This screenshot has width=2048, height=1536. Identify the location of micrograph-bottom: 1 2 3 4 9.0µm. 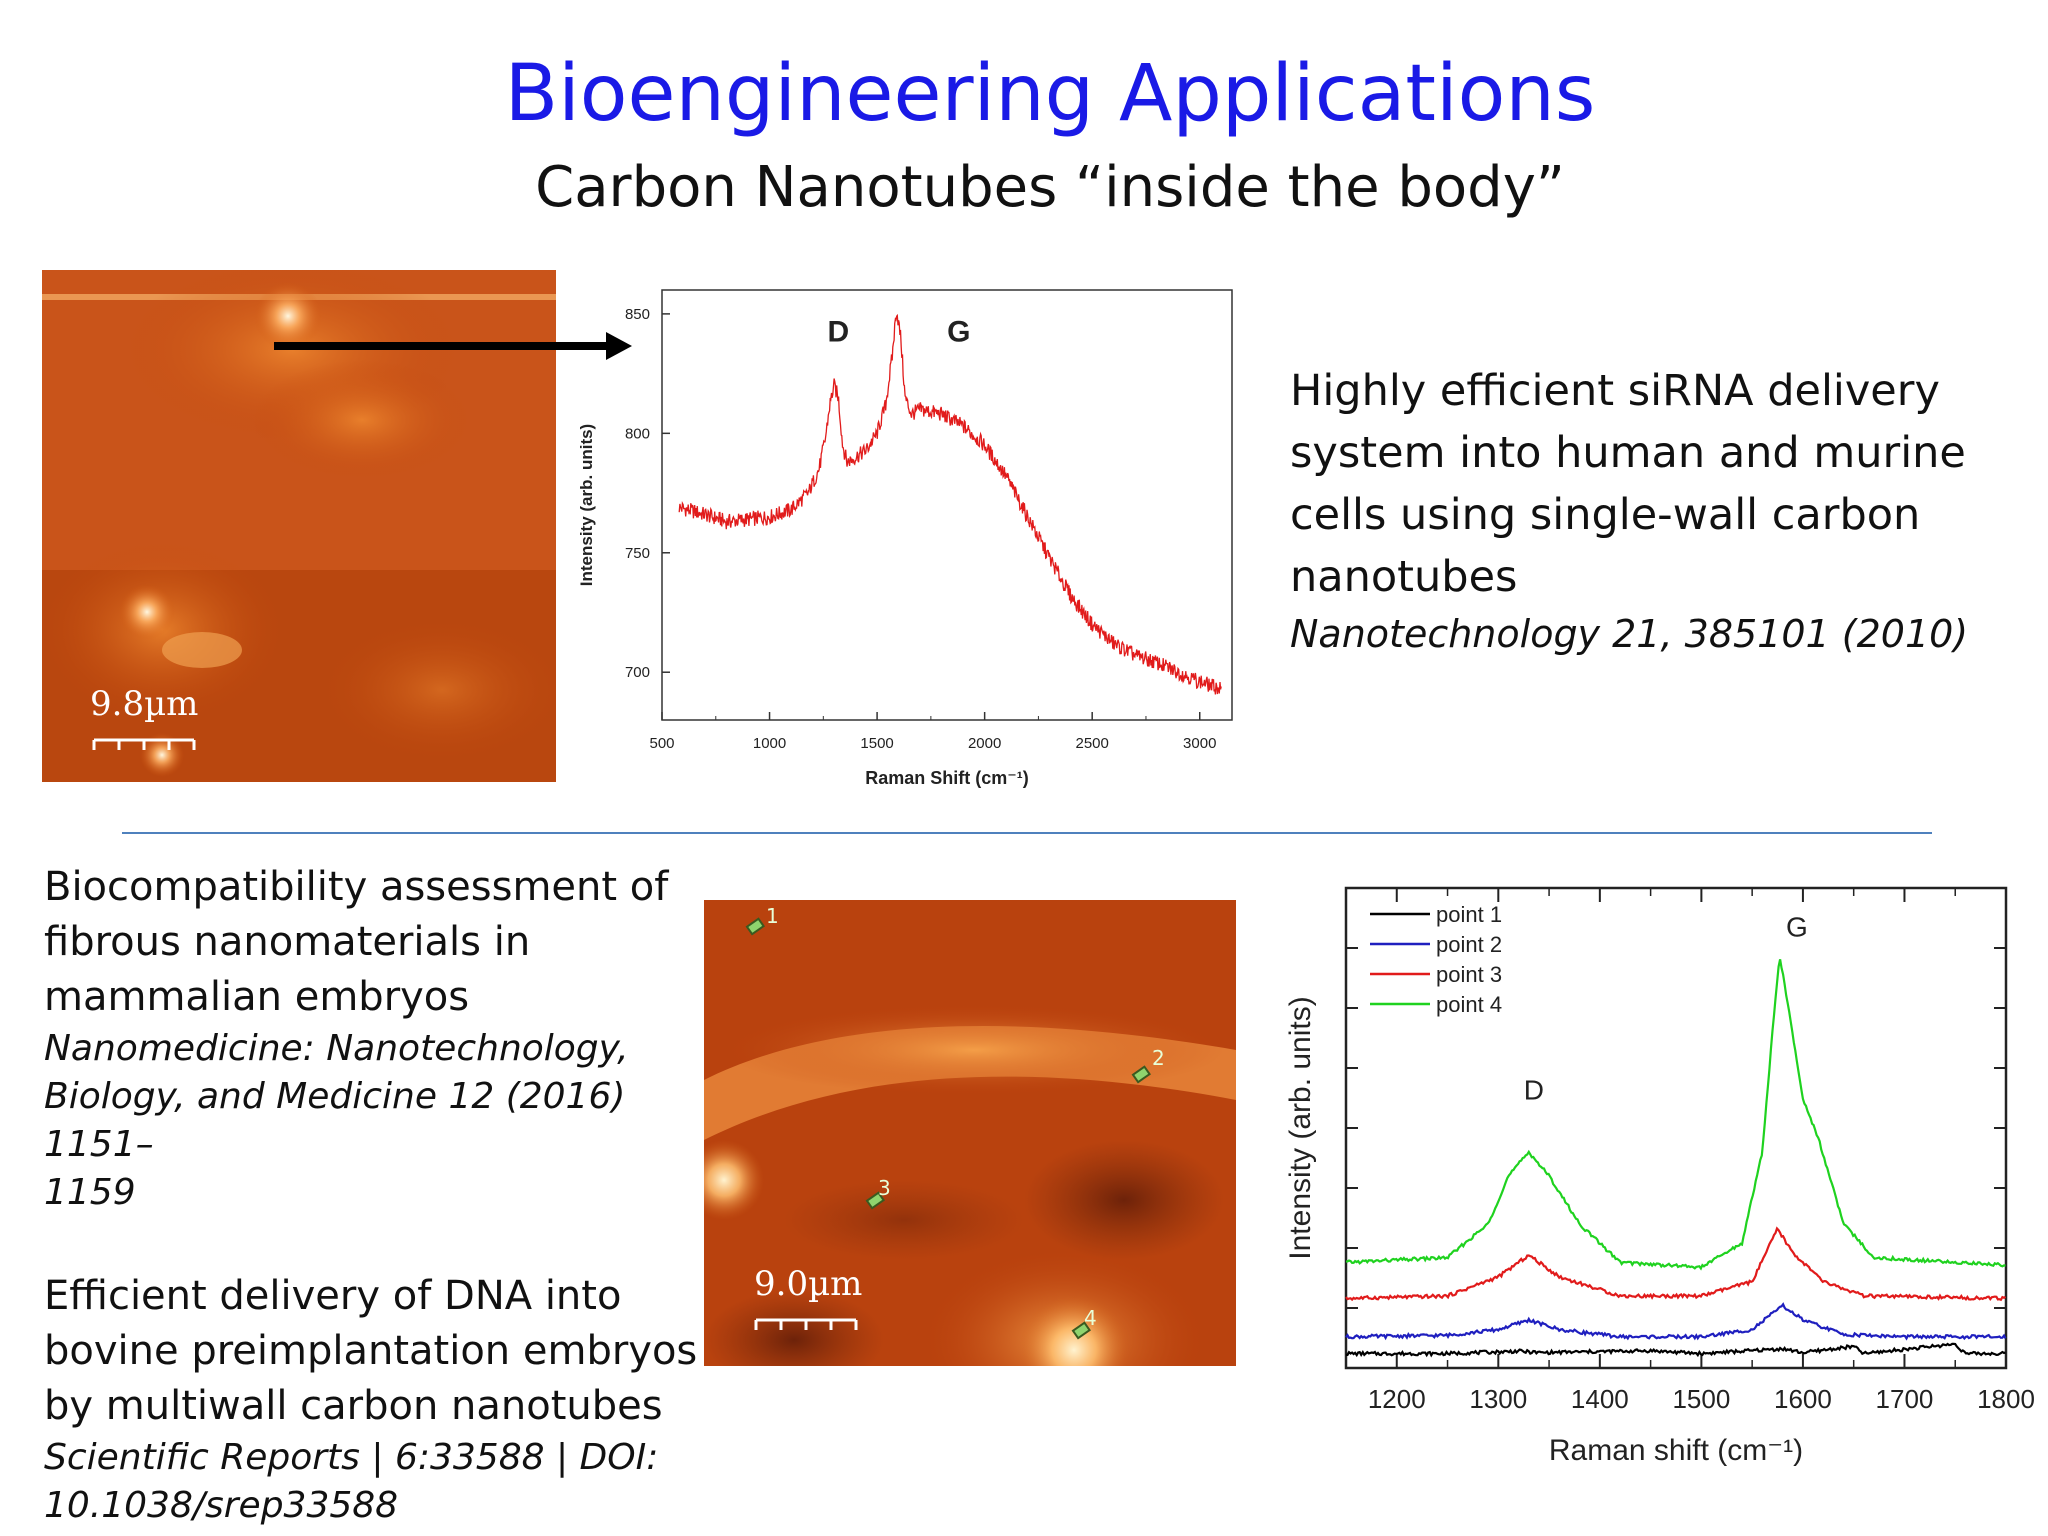
(970, 1133).